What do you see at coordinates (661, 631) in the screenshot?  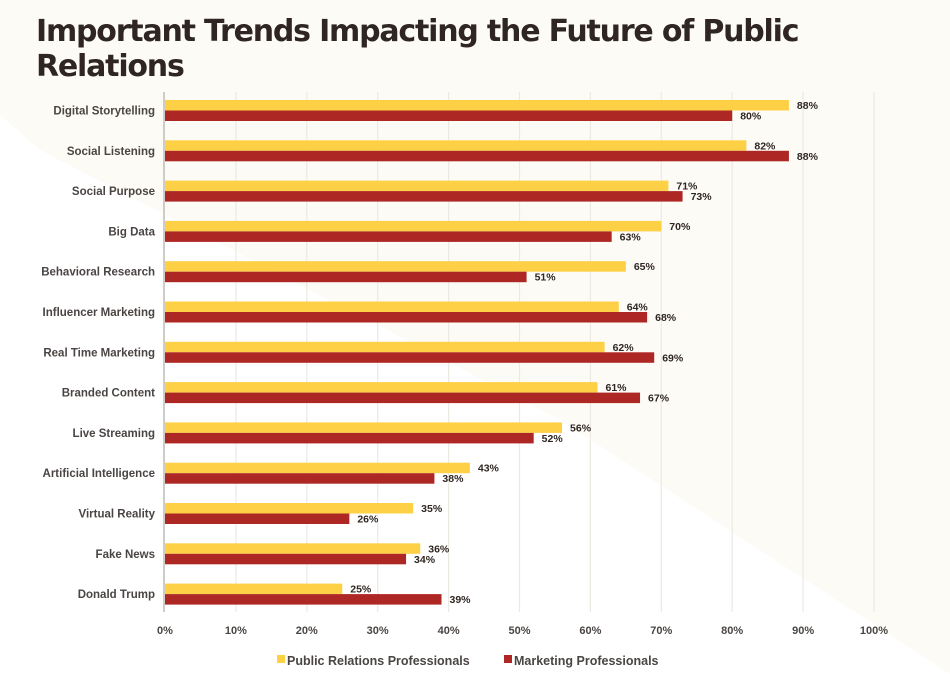 I see `x-tick-label: 70%` at bounding box center [661, 631].